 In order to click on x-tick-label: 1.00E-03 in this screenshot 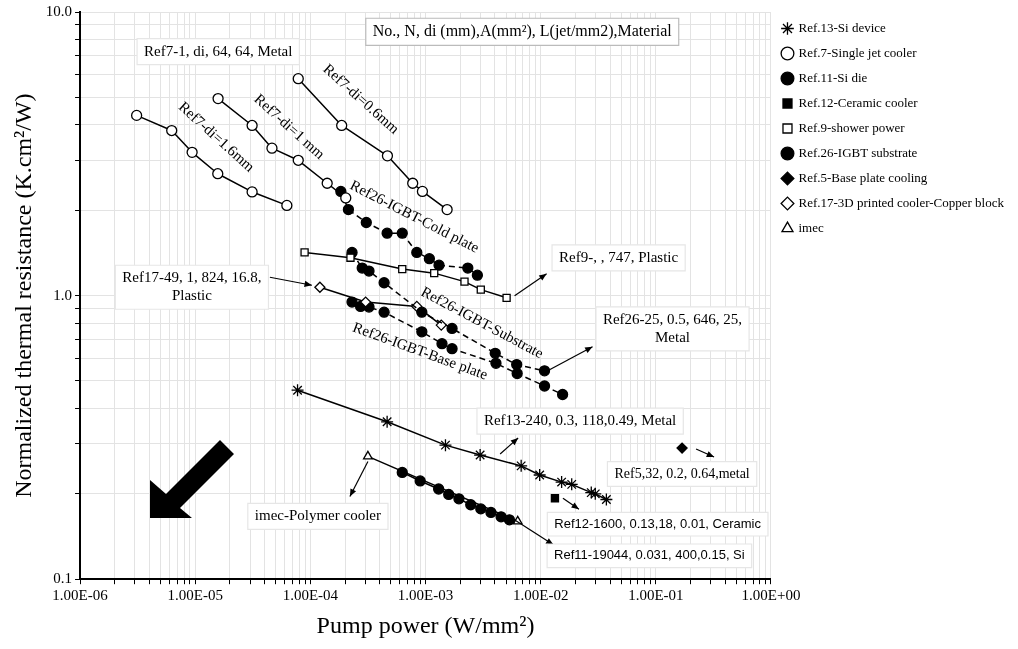, I will do `click(425, 595)`.